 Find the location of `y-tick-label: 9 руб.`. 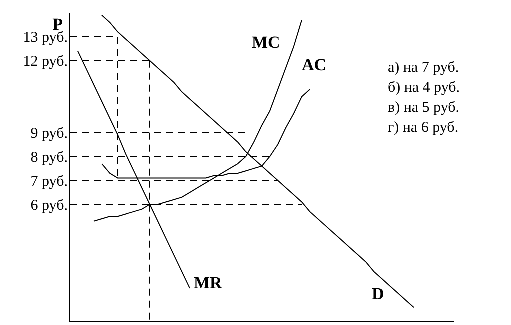

y-tick-label: 9 руб. is located at coordinates (49, 134).